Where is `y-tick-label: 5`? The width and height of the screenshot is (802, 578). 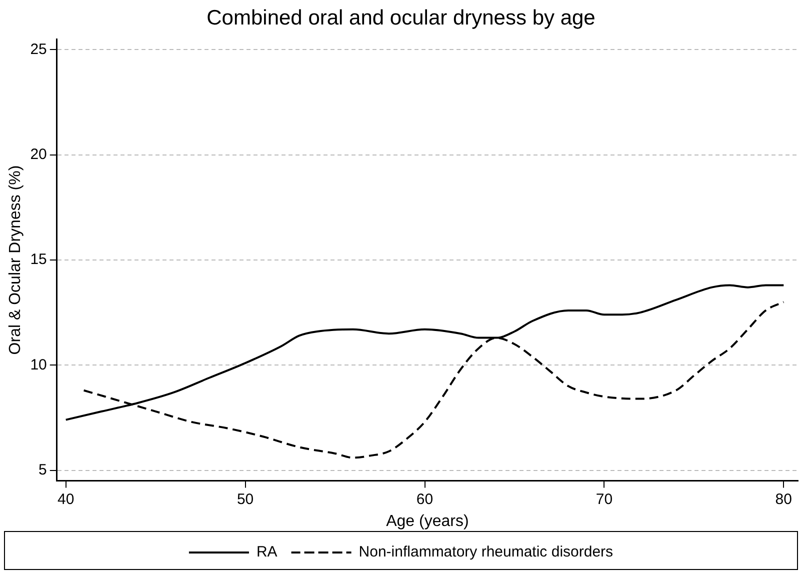 y-tick-label: 5 is located at coordinates (42, 469).